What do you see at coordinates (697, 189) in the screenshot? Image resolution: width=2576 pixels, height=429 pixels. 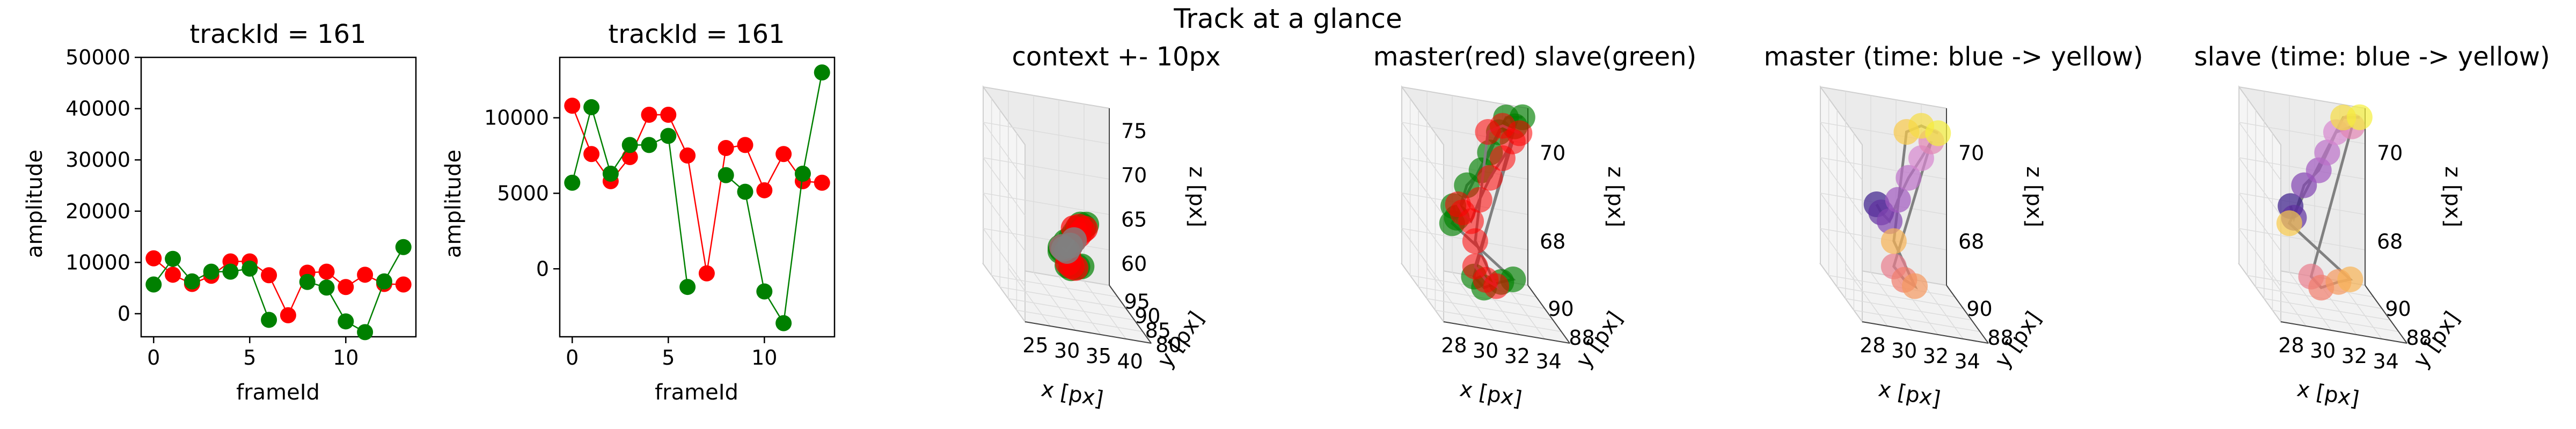 I see `master-series-line` at bounding box center [697, 189].